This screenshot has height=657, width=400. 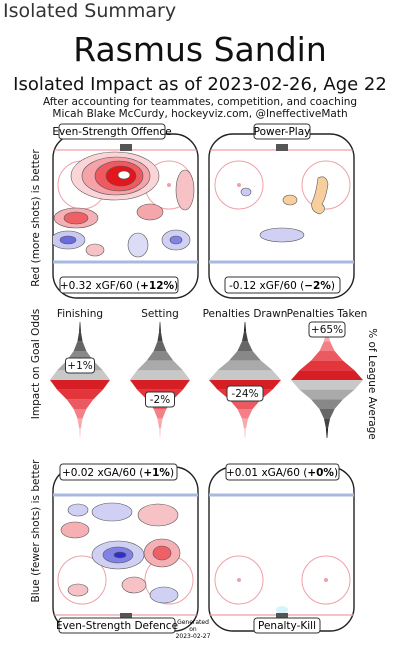 I want to click on svg-text: +0.01 xGA/60 (+0%), so click(x=282, y=473).